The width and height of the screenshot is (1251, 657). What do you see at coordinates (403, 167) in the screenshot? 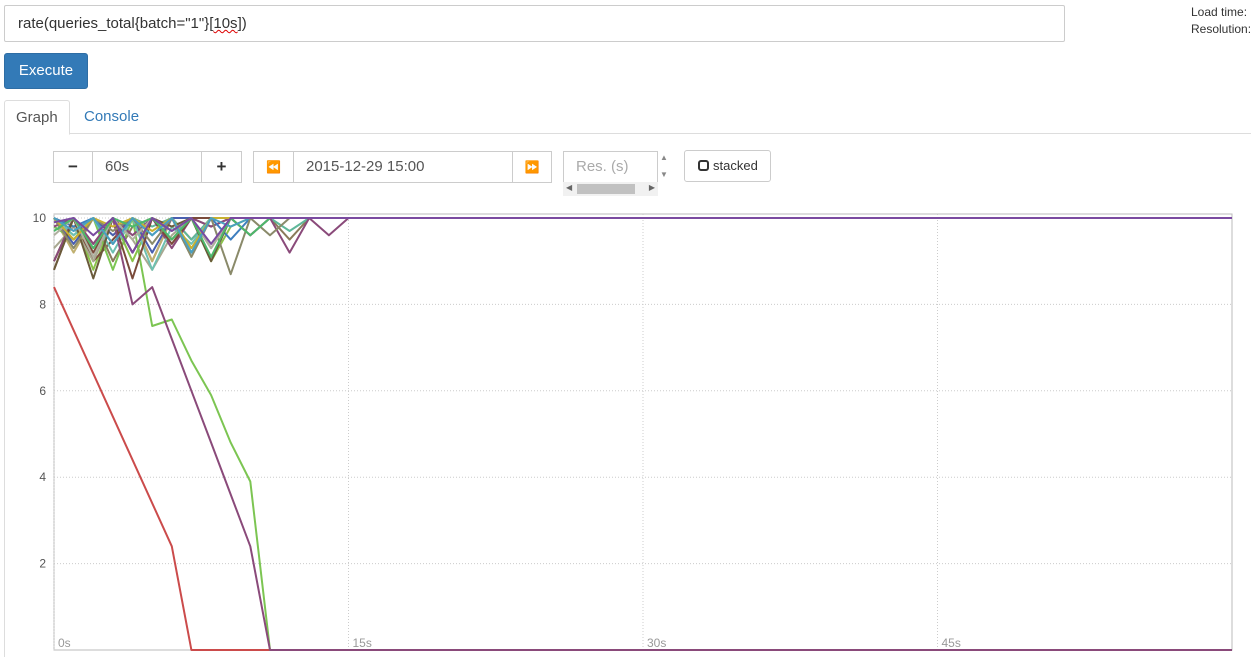
I see `end-time-input: 2015-12-29 15:00` at bounding box center [403, 167].